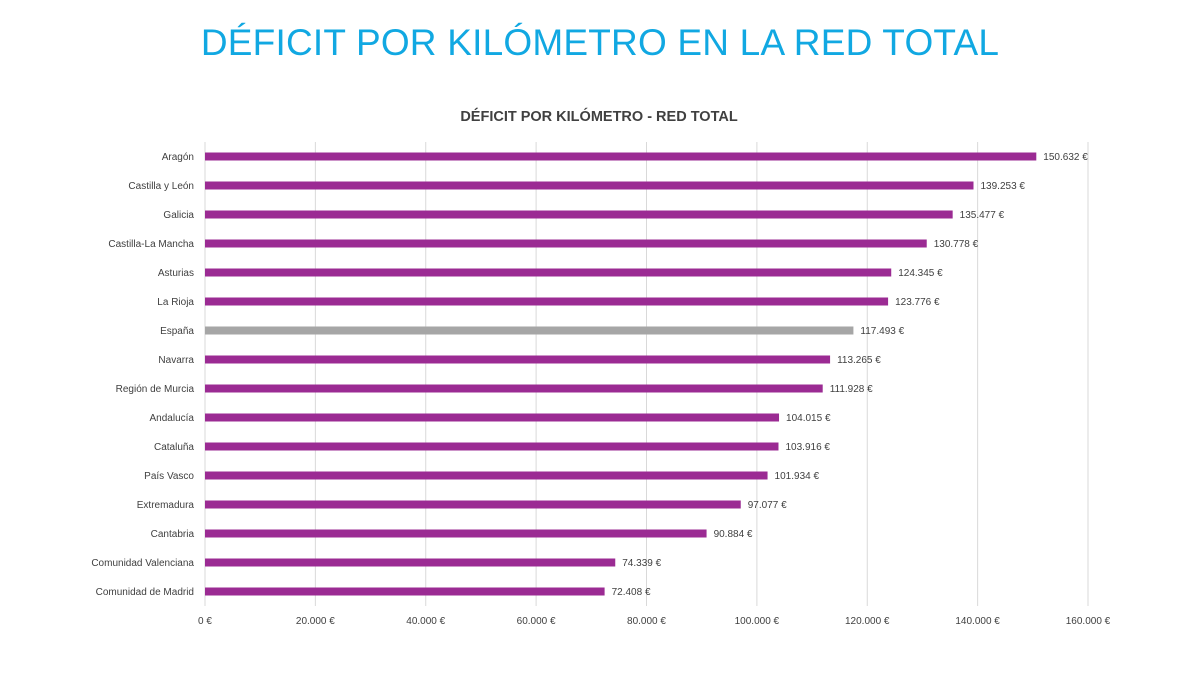 The image size is (1200, 680). What do you see at coordinates (882, 331) in the screenshot?
I see `value-label: 117.493 €` at bounding box center [882, 331].